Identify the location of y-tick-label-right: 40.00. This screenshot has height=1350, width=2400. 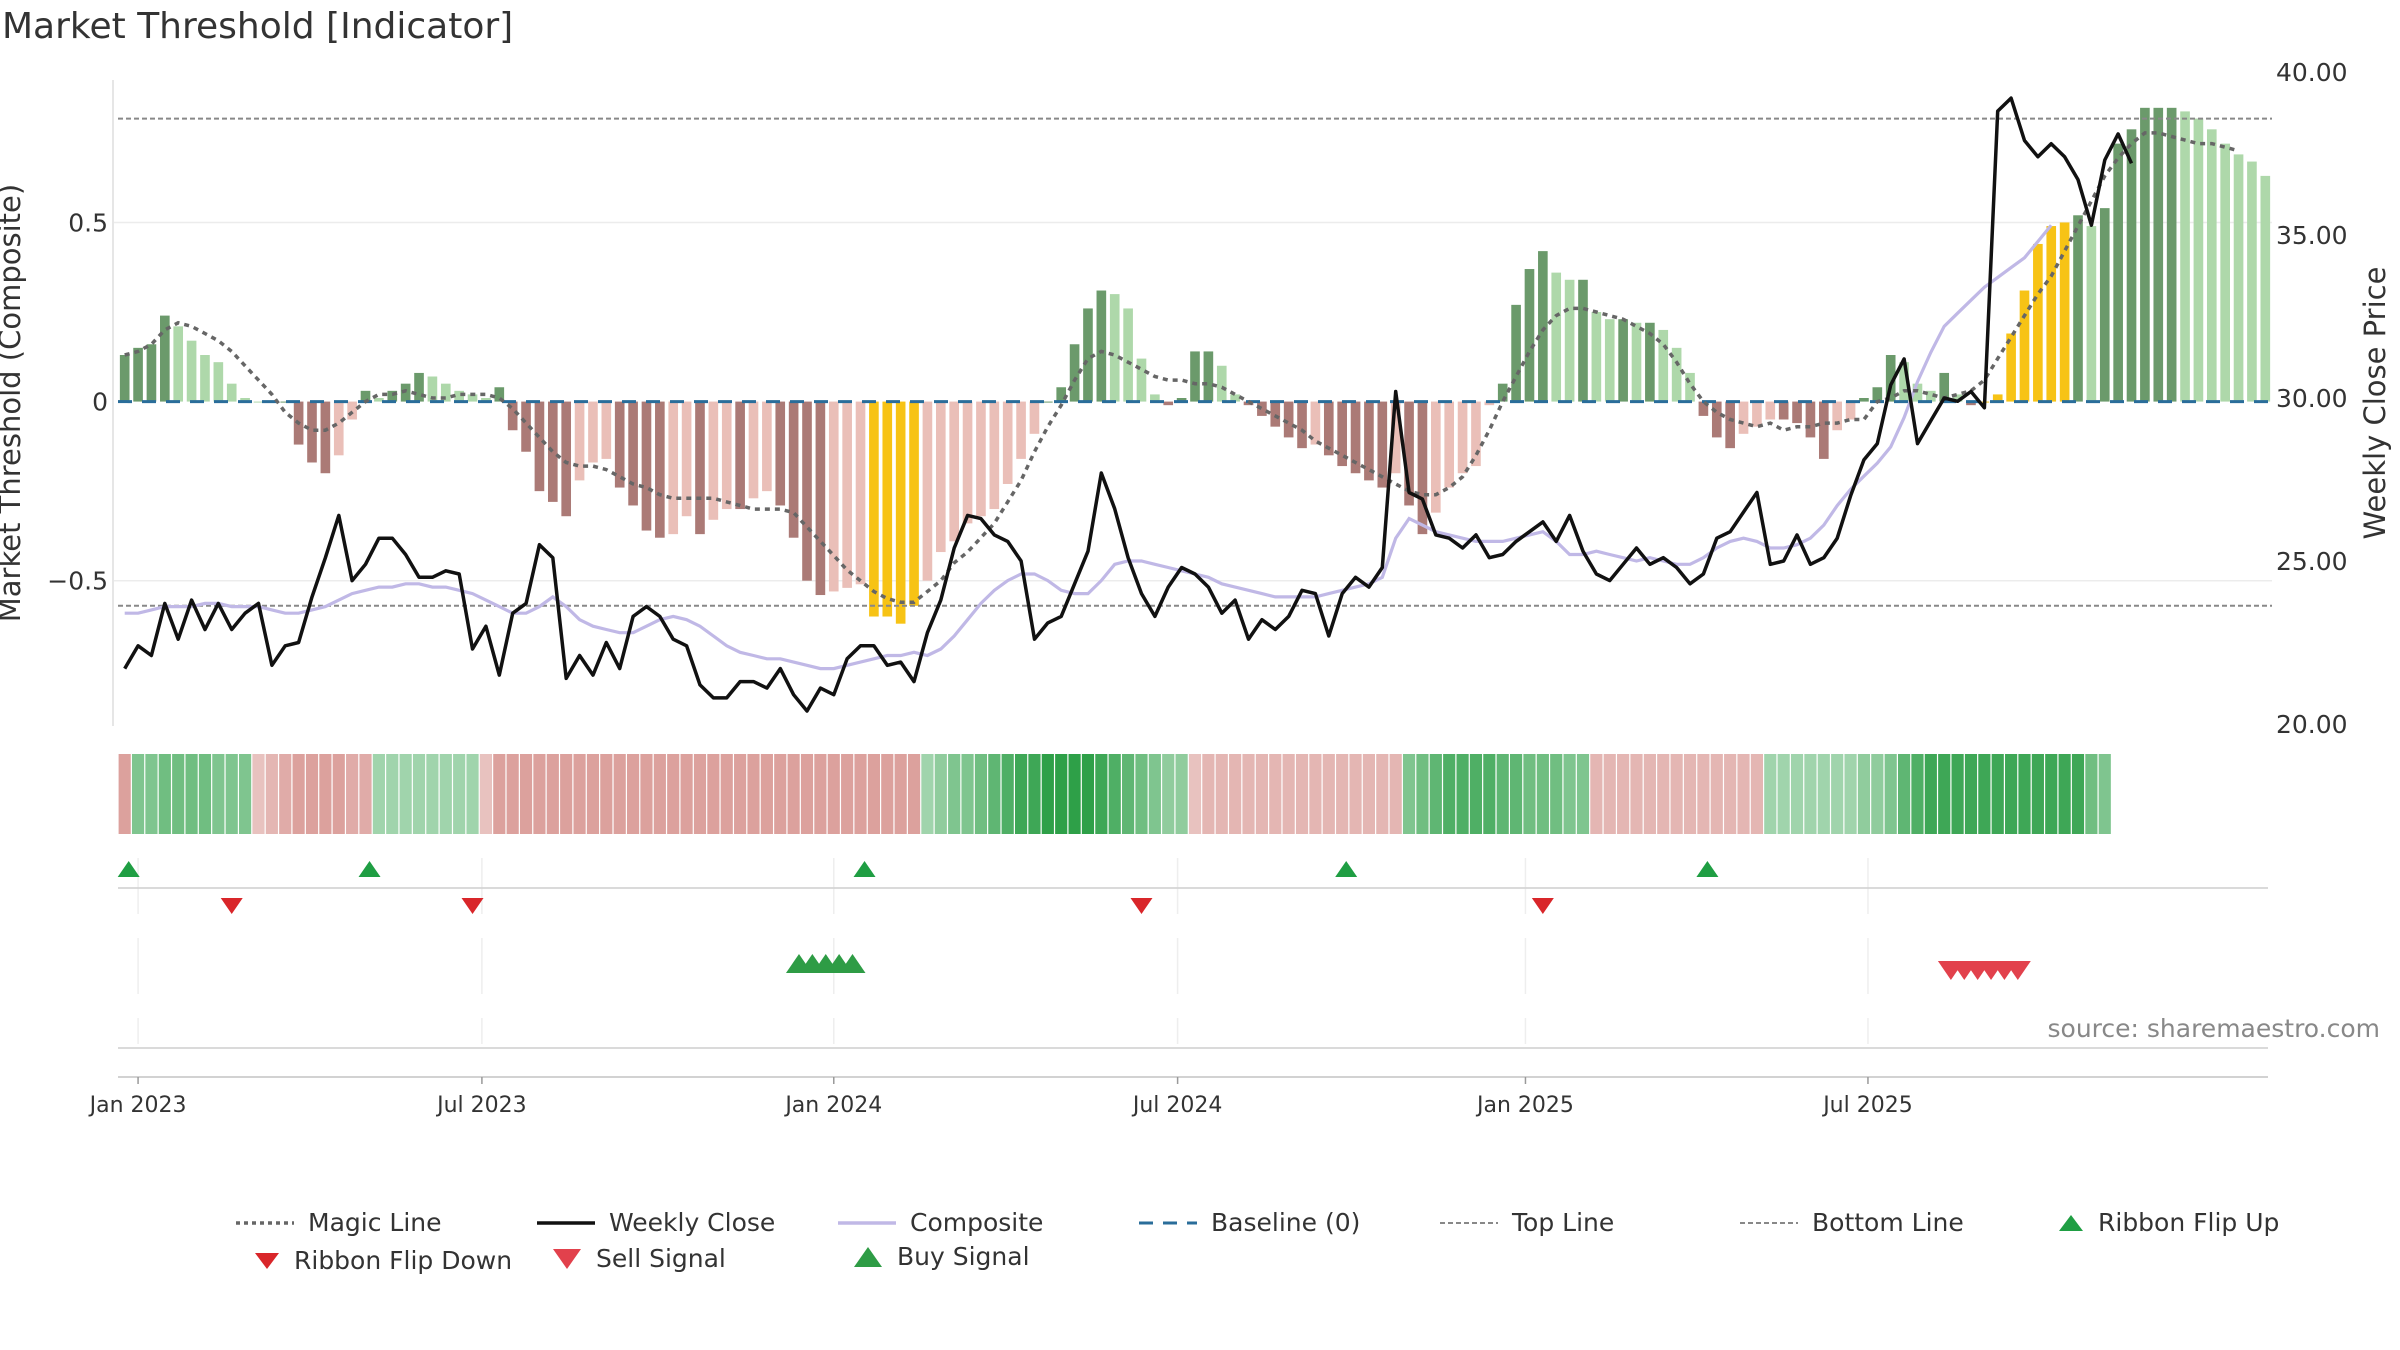
(2312, 72).